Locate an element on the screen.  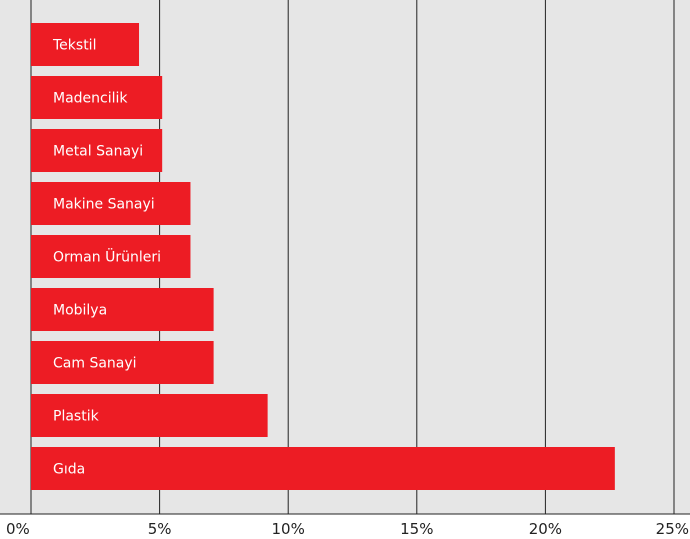
x-tick-label-4: 20% is located at coordinates (545, 529).